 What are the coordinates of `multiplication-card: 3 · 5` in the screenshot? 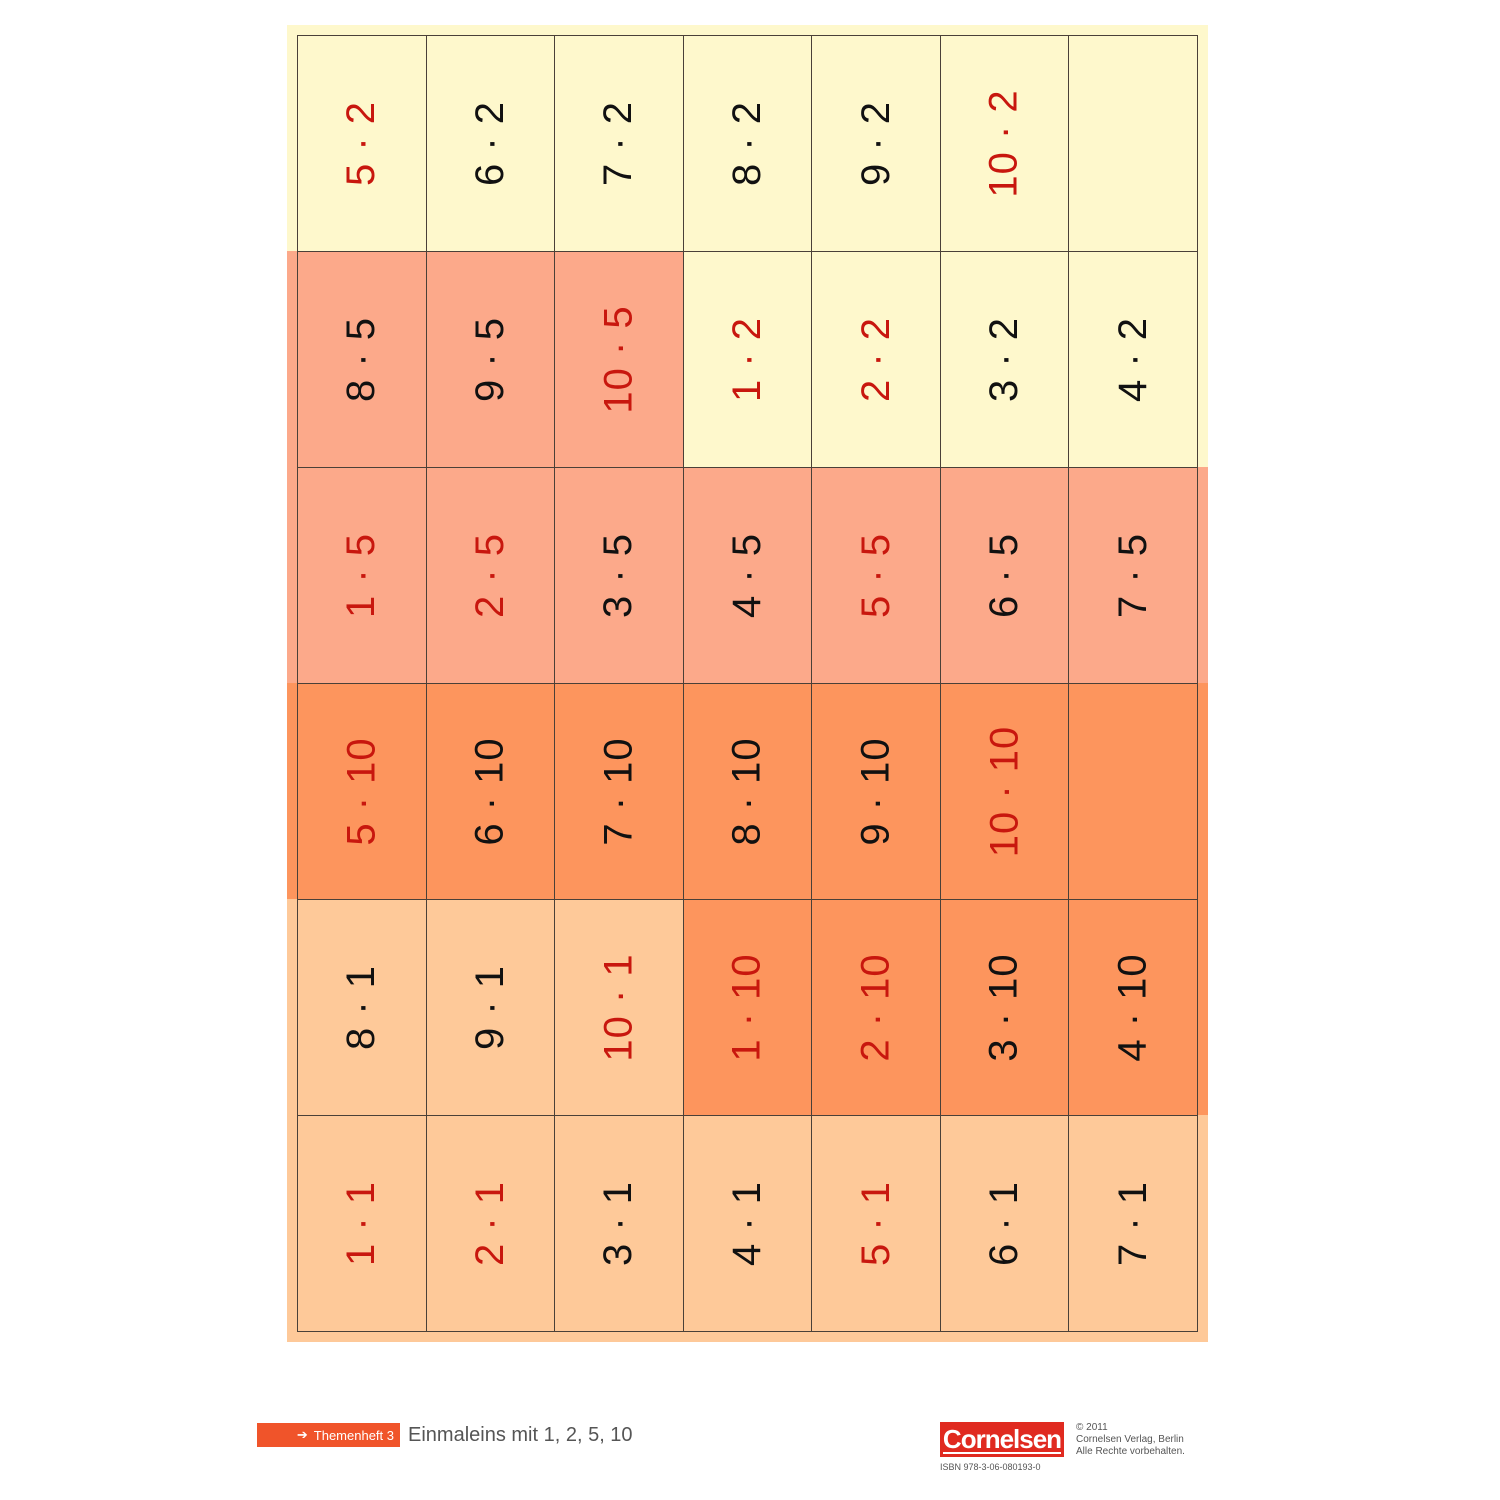 It's located at (619, 575).